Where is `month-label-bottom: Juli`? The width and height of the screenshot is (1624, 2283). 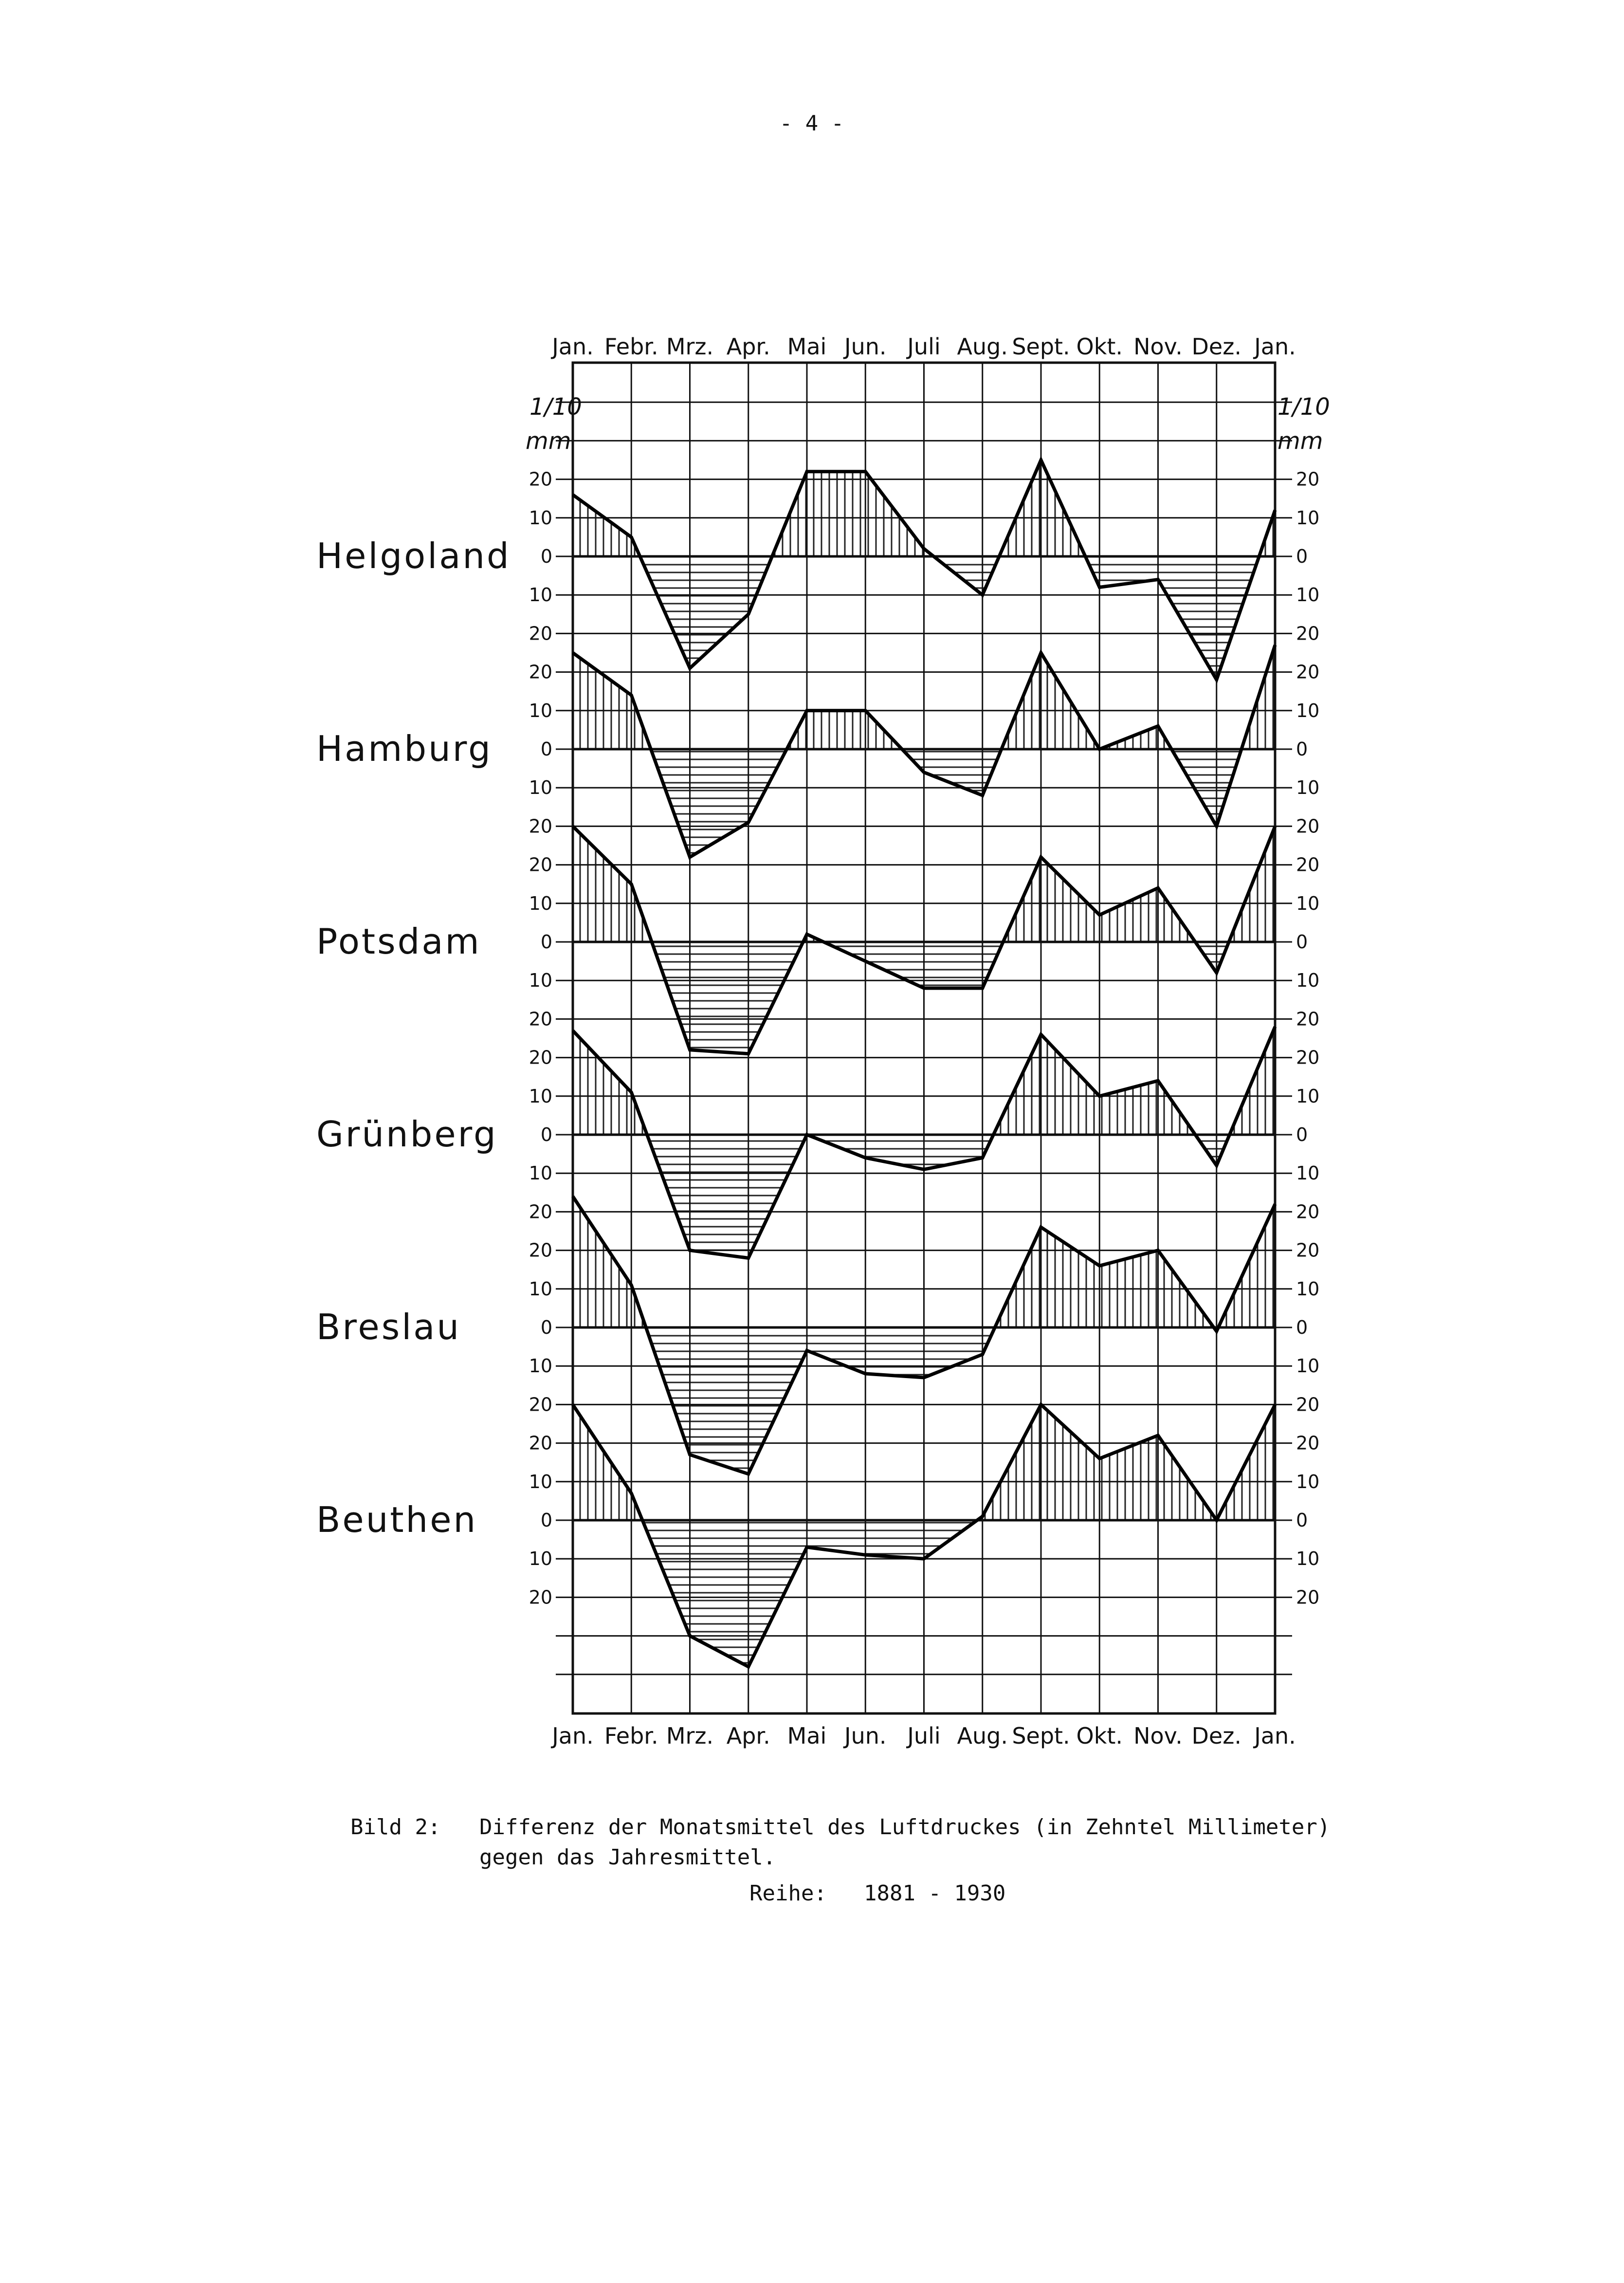 month-label-bottom: Juli is located at coordinates (923, 1736).